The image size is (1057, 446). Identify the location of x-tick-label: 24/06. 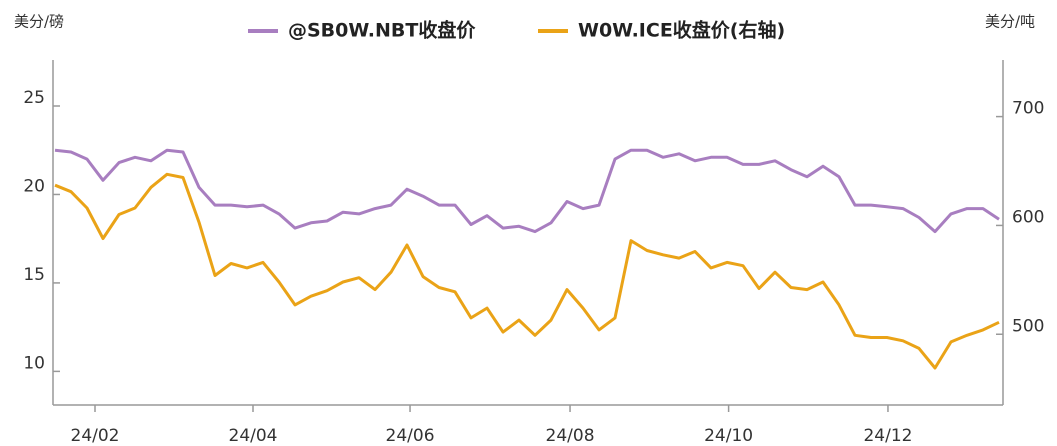
(410, 436).